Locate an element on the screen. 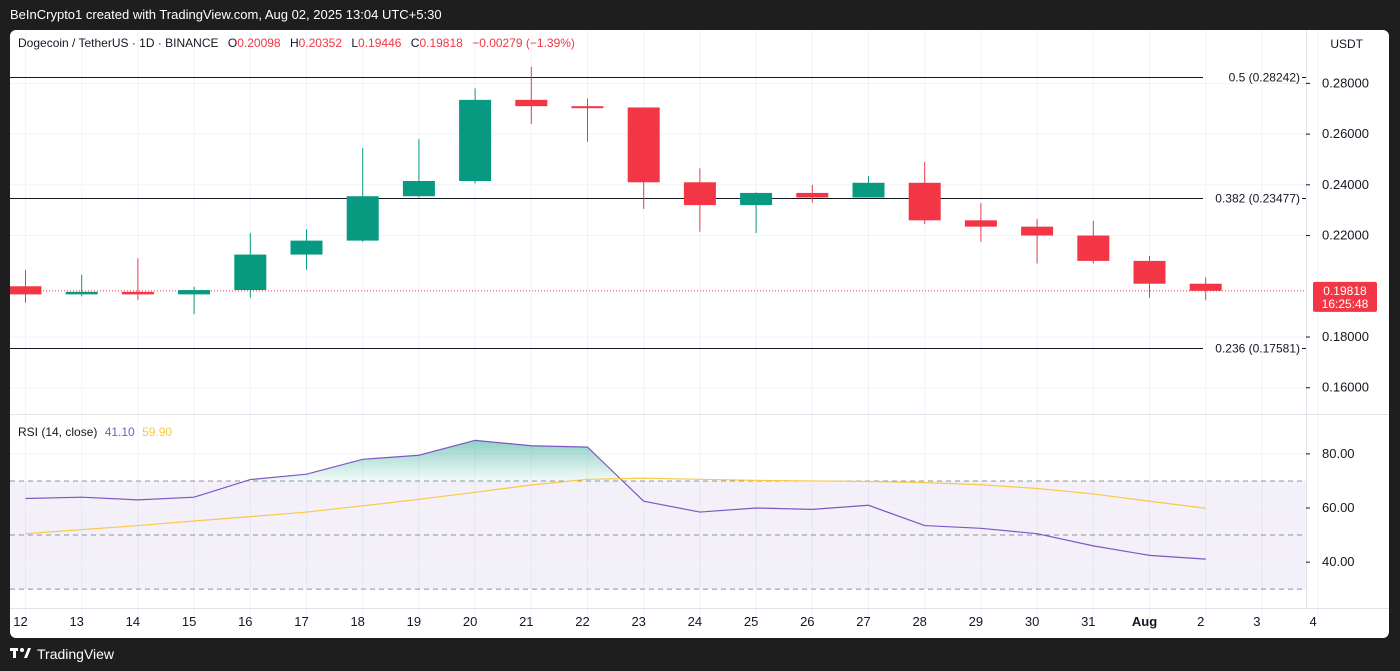 Image resolution: width=1400 pixels, height=671 pixels. fib-label: 0.382 (0.23477) is located at coordinates (1257, 199).